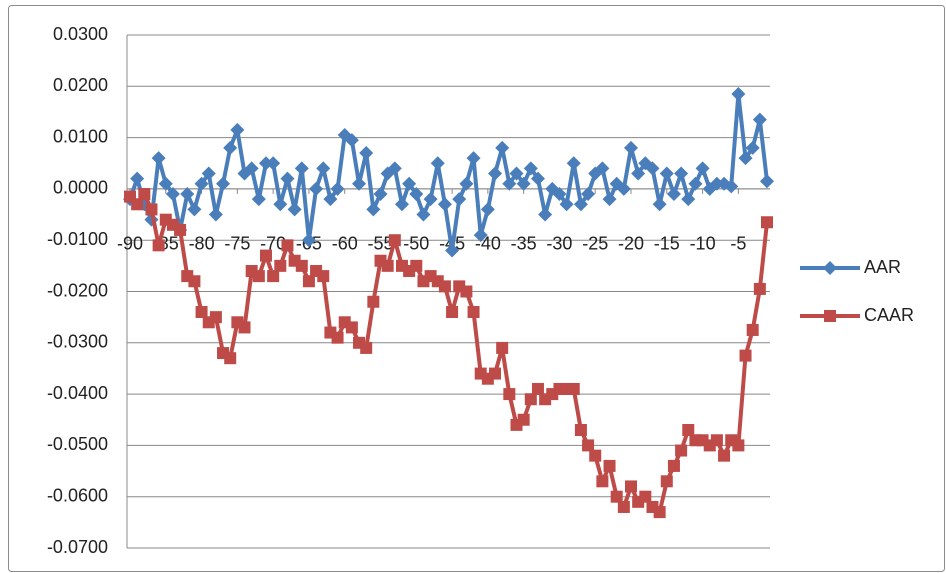  I want to click on legend-label: CAAR, so click(889, 315).